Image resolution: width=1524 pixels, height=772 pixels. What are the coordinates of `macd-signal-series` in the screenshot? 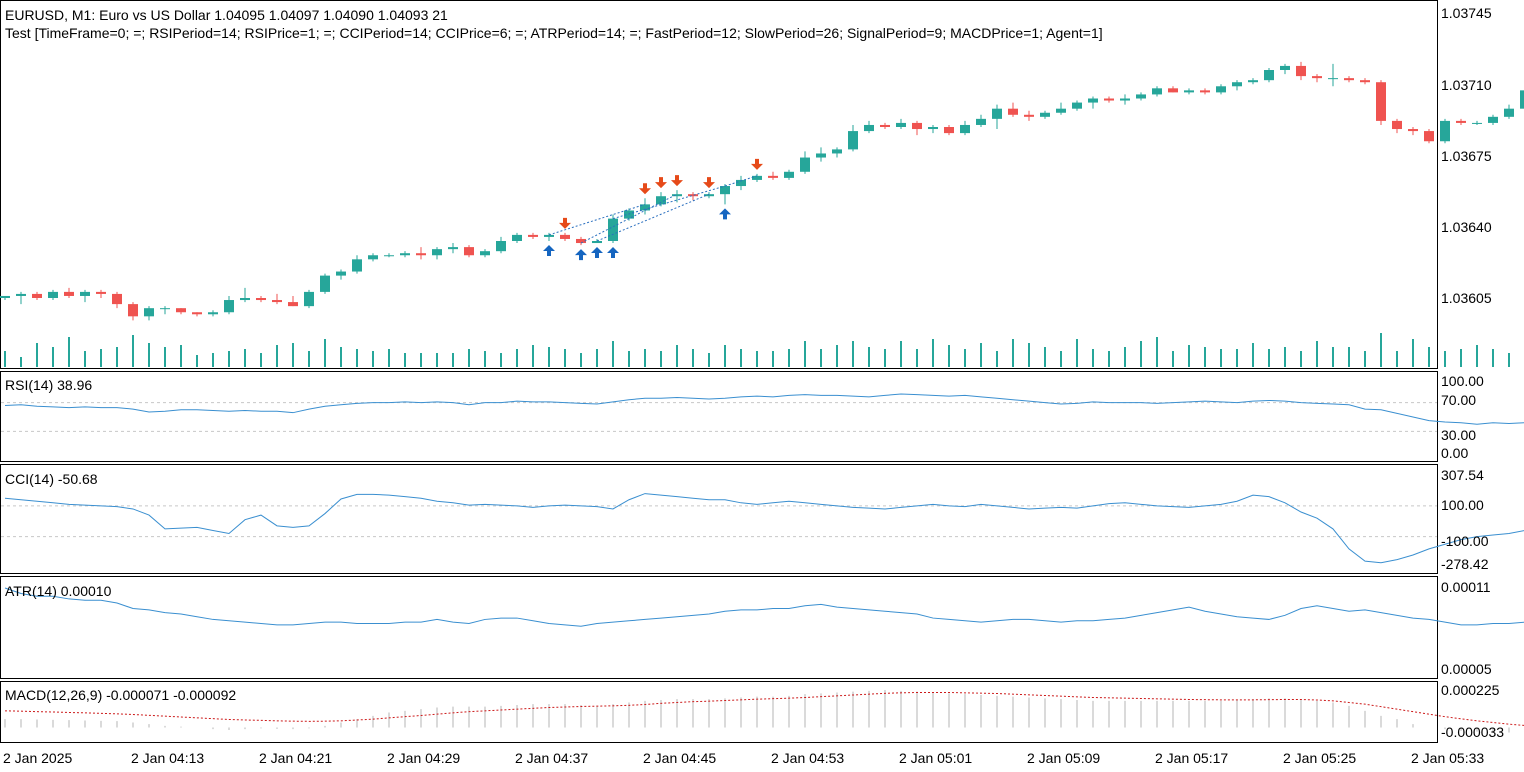 It's located at (764, 709).